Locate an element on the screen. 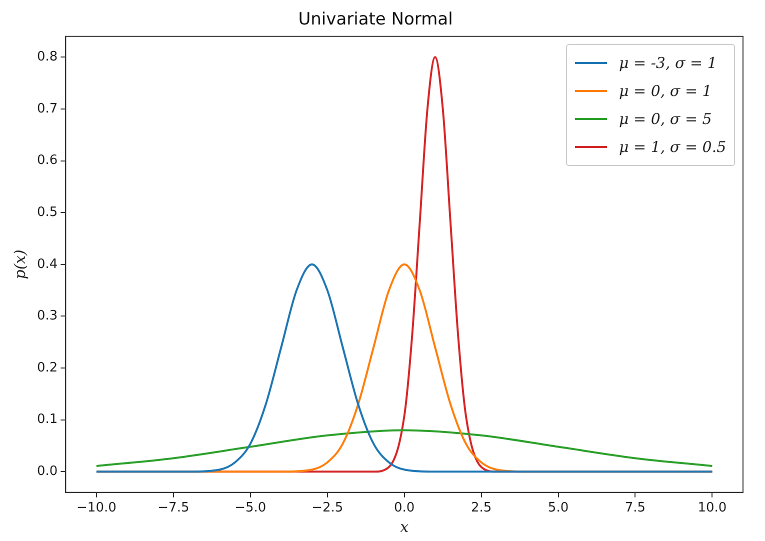  y-tick-label: 0.4 is located at coordinates (47, 264).